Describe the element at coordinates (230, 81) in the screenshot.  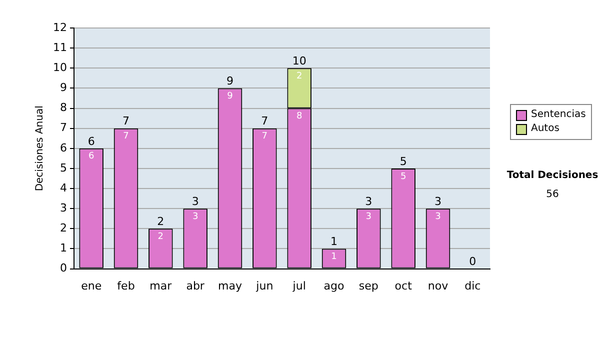
I see `total-label: 9` at that location.